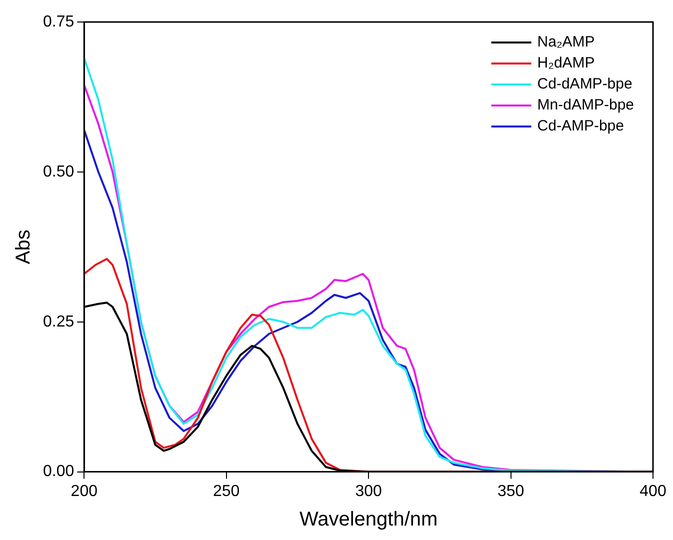  I want to click on x-tick-label: 200, so click(84, 491).